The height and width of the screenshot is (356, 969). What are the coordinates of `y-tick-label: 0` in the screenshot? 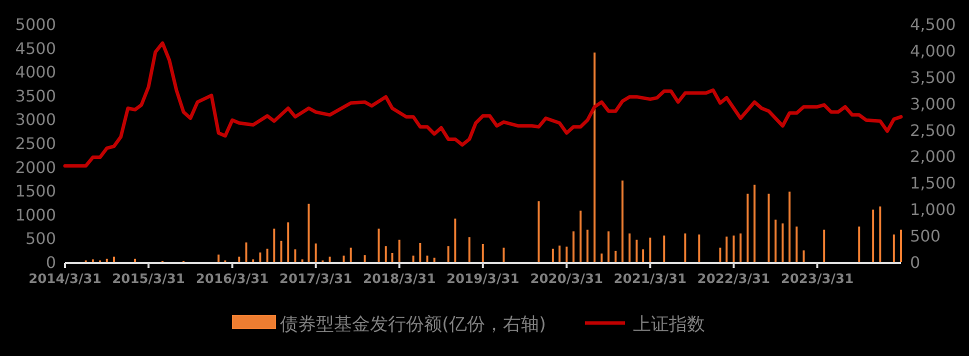 It's located at (51, 262).